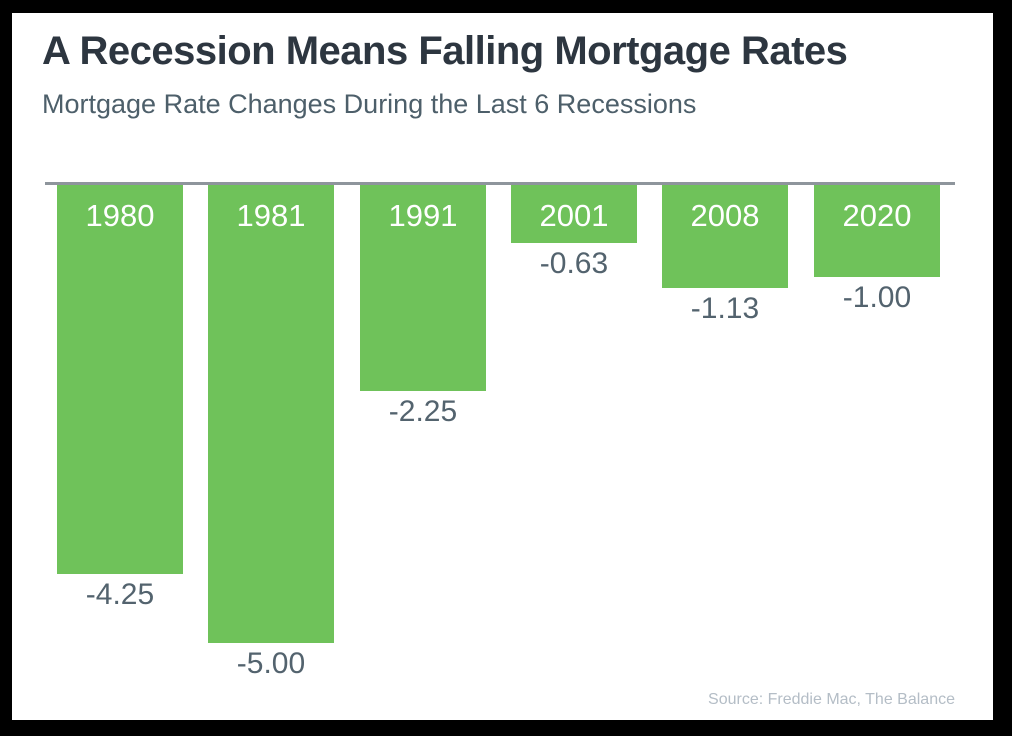  What do you see at coordinates (120, 594) in the screenshot?
I see `bar-value-label: -4.25` at bounding box center [120, 594].